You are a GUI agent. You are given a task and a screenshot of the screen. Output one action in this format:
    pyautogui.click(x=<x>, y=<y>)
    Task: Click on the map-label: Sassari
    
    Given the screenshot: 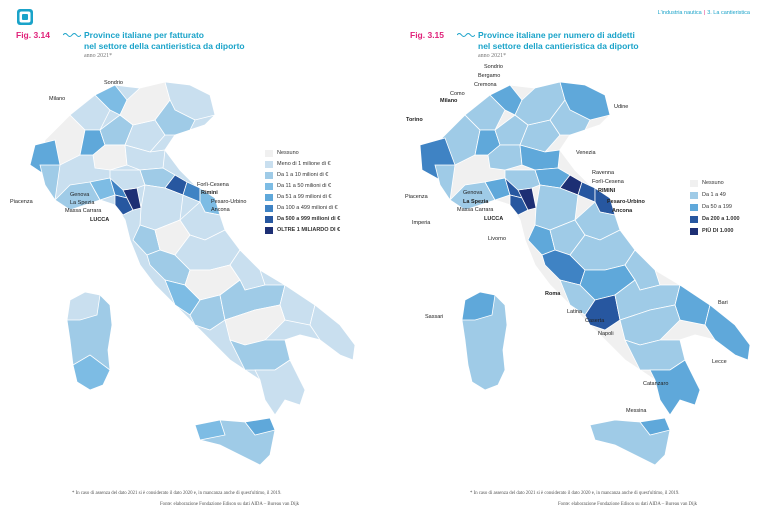 What is the action you would take?
    pyautogui.click(x=434, y=317)
    